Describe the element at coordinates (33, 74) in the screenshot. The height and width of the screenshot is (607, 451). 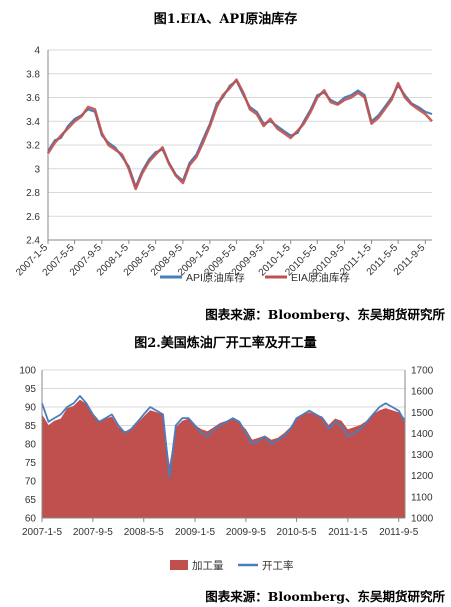
I see `y-tick-label: 3.8` at that location.